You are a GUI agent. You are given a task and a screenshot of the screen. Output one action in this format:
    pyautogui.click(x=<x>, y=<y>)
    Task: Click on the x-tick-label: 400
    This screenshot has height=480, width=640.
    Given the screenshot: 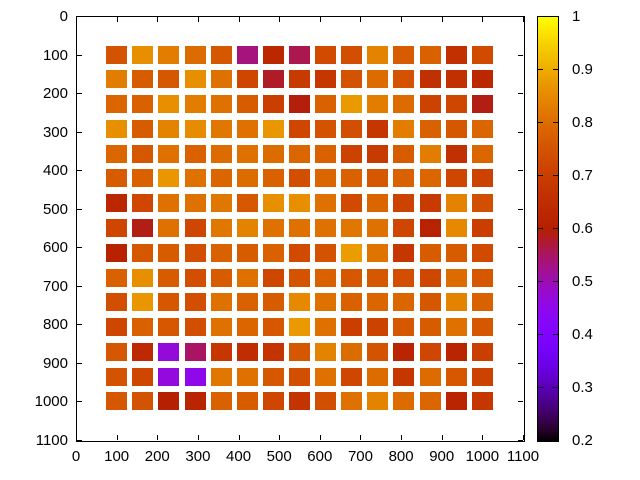 What is the action you would take?
    pyautogui.click(x=239, y=456)
    